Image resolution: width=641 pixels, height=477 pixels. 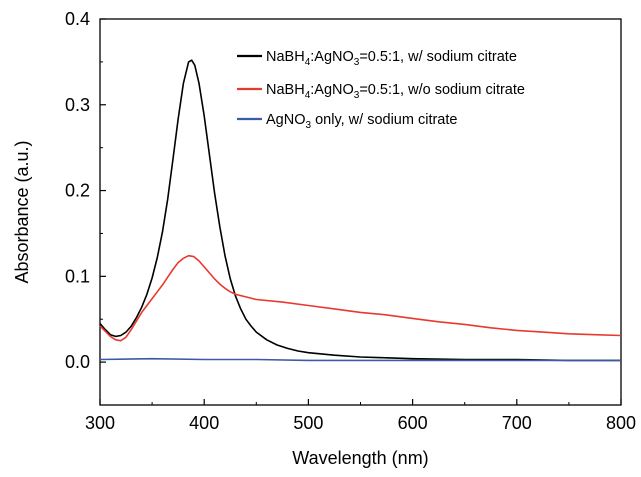 What do you see at coordinates (309, 125) in the screenshot?
I see `legend-label-3-sub-b: 3` at bounding box center [309, 125].